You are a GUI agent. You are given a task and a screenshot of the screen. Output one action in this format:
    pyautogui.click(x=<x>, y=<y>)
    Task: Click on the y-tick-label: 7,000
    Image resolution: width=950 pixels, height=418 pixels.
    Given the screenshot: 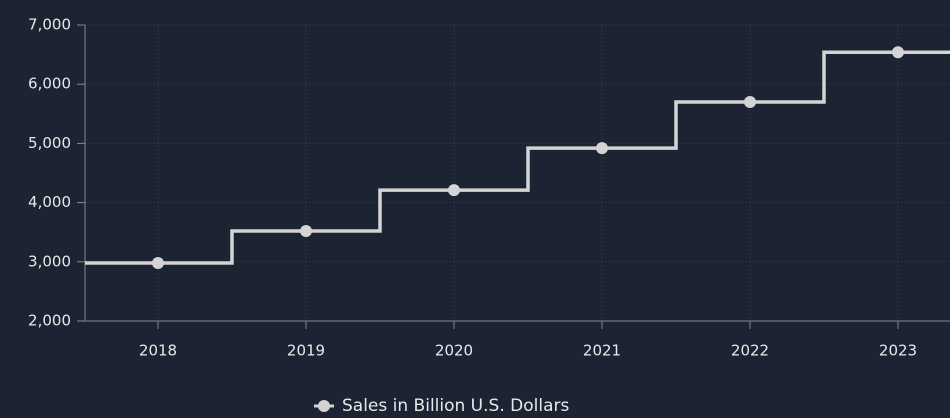 What is the action you would take?
    pyautogui.click(x=49, y=25)
    